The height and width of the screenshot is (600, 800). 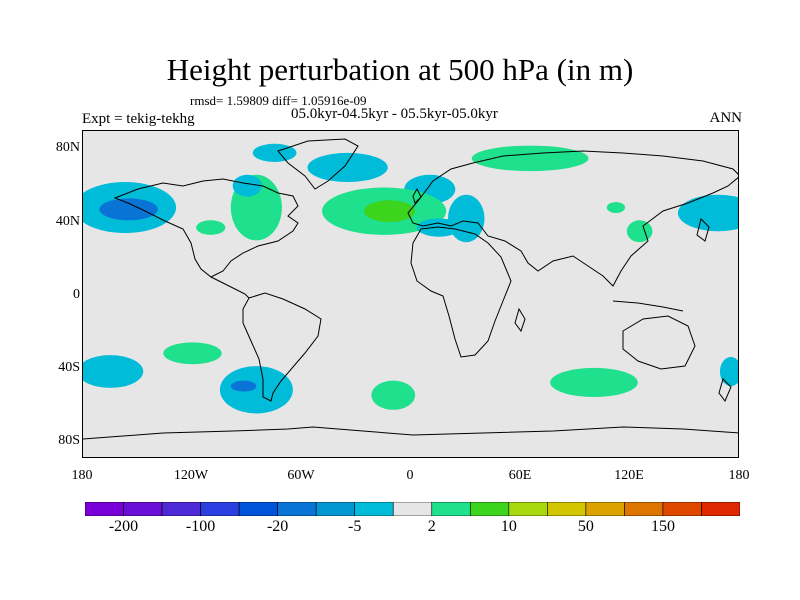 What do you see at coordinates (629, 475) in the screenshot?
I see `lon-tick-120e: 120E` at bounding box center [629, 475].